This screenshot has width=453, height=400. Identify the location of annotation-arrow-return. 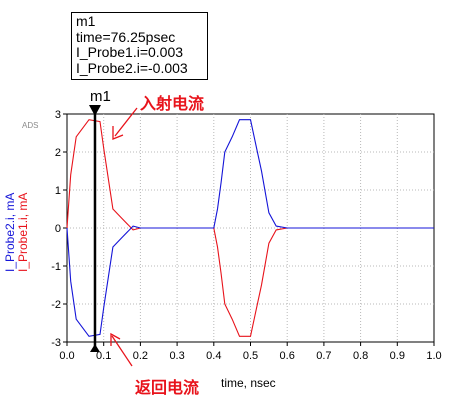
(122, 351).